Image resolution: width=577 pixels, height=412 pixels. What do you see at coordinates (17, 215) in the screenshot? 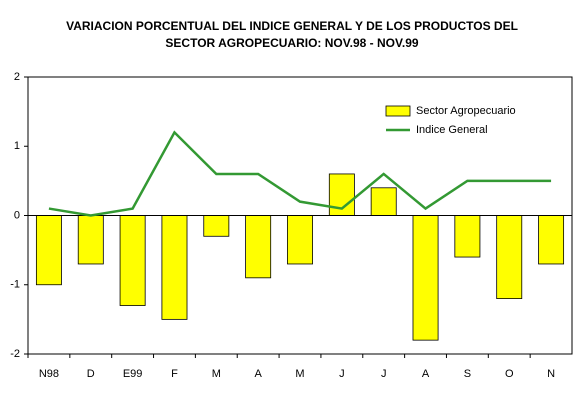
I see `y-tick-label: 0` at bounding box center [17, 215].